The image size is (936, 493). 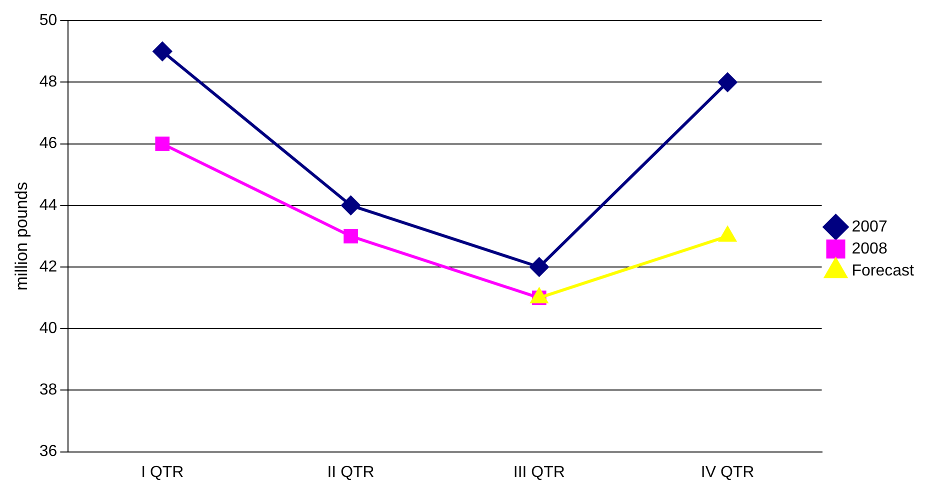 What do you see at coordinates (870, 249) in the screenshot?
I see `legend-label: 2008` at bounding box center [870, 249].